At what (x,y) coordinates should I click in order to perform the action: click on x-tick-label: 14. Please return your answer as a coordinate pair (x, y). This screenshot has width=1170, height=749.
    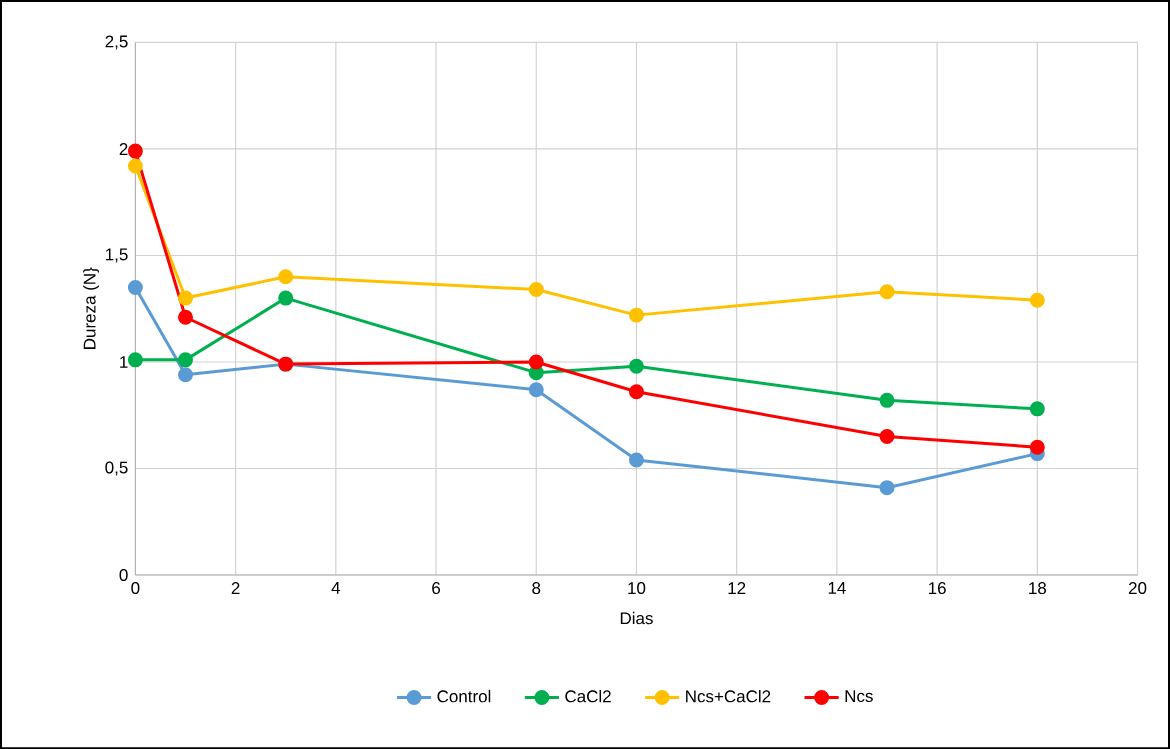
    Looking at the image, I should click on (837, 587).